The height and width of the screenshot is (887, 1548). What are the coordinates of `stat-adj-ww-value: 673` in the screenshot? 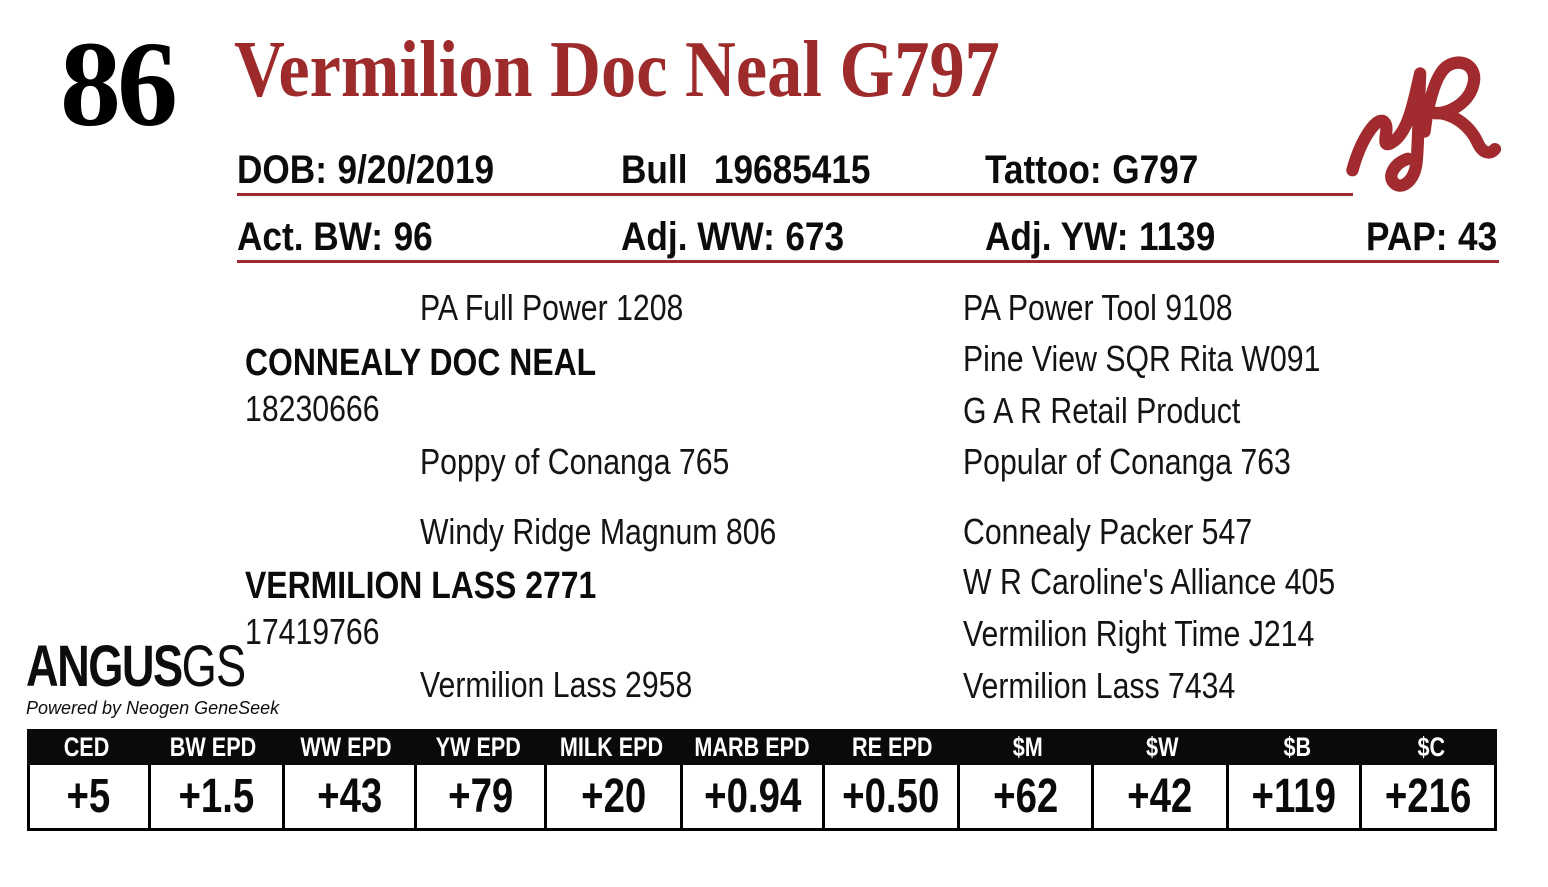 It's located at (815, 237).